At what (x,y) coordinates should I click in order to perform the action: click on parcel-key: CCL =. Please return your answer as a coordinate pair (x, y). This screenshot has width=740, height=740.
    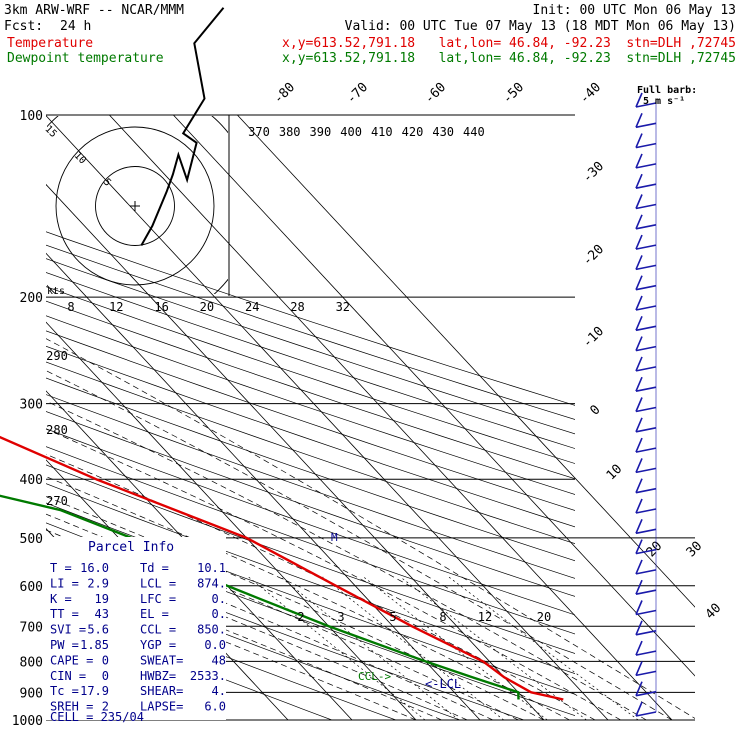
    Looking at the image, I should click on (158, 630).